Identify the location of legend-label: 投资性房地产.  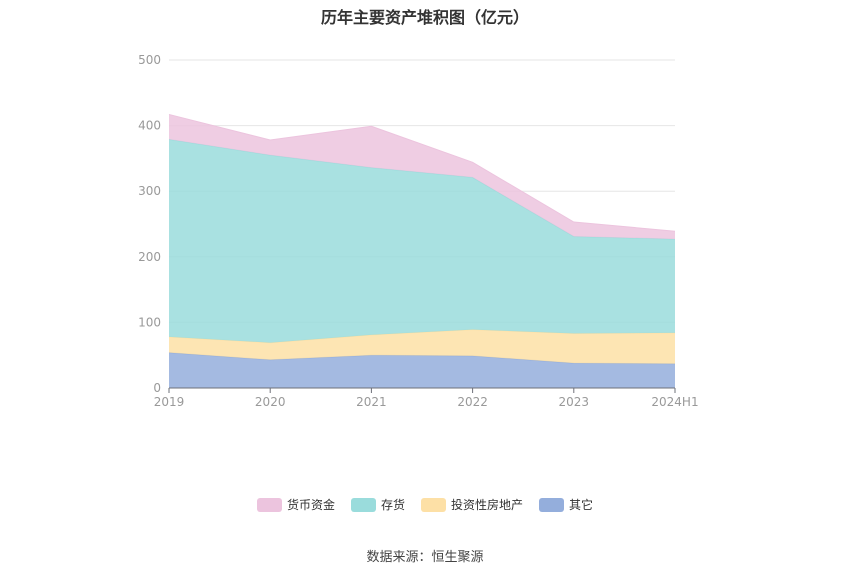
(487, 505).